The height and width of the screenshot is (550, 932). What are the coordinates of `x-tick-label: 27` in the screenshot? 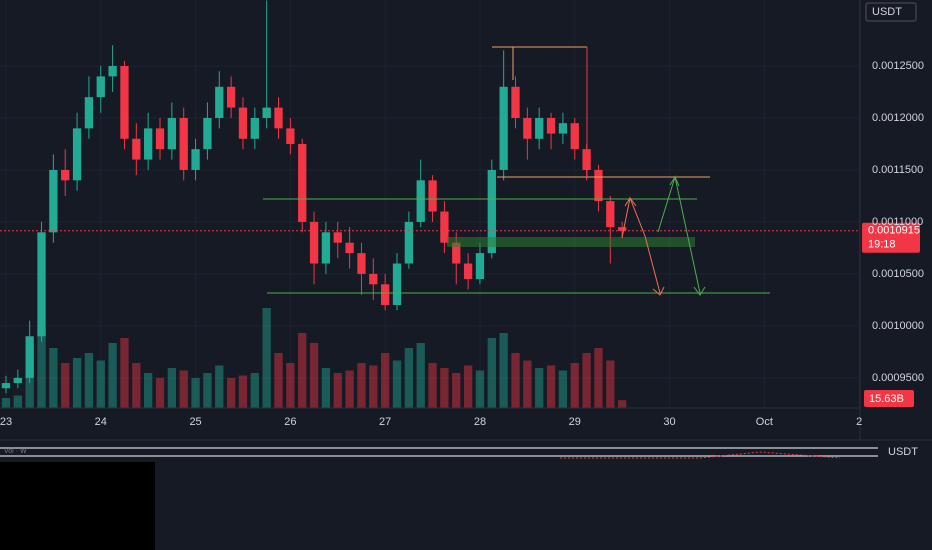 It's located at (385, 422).